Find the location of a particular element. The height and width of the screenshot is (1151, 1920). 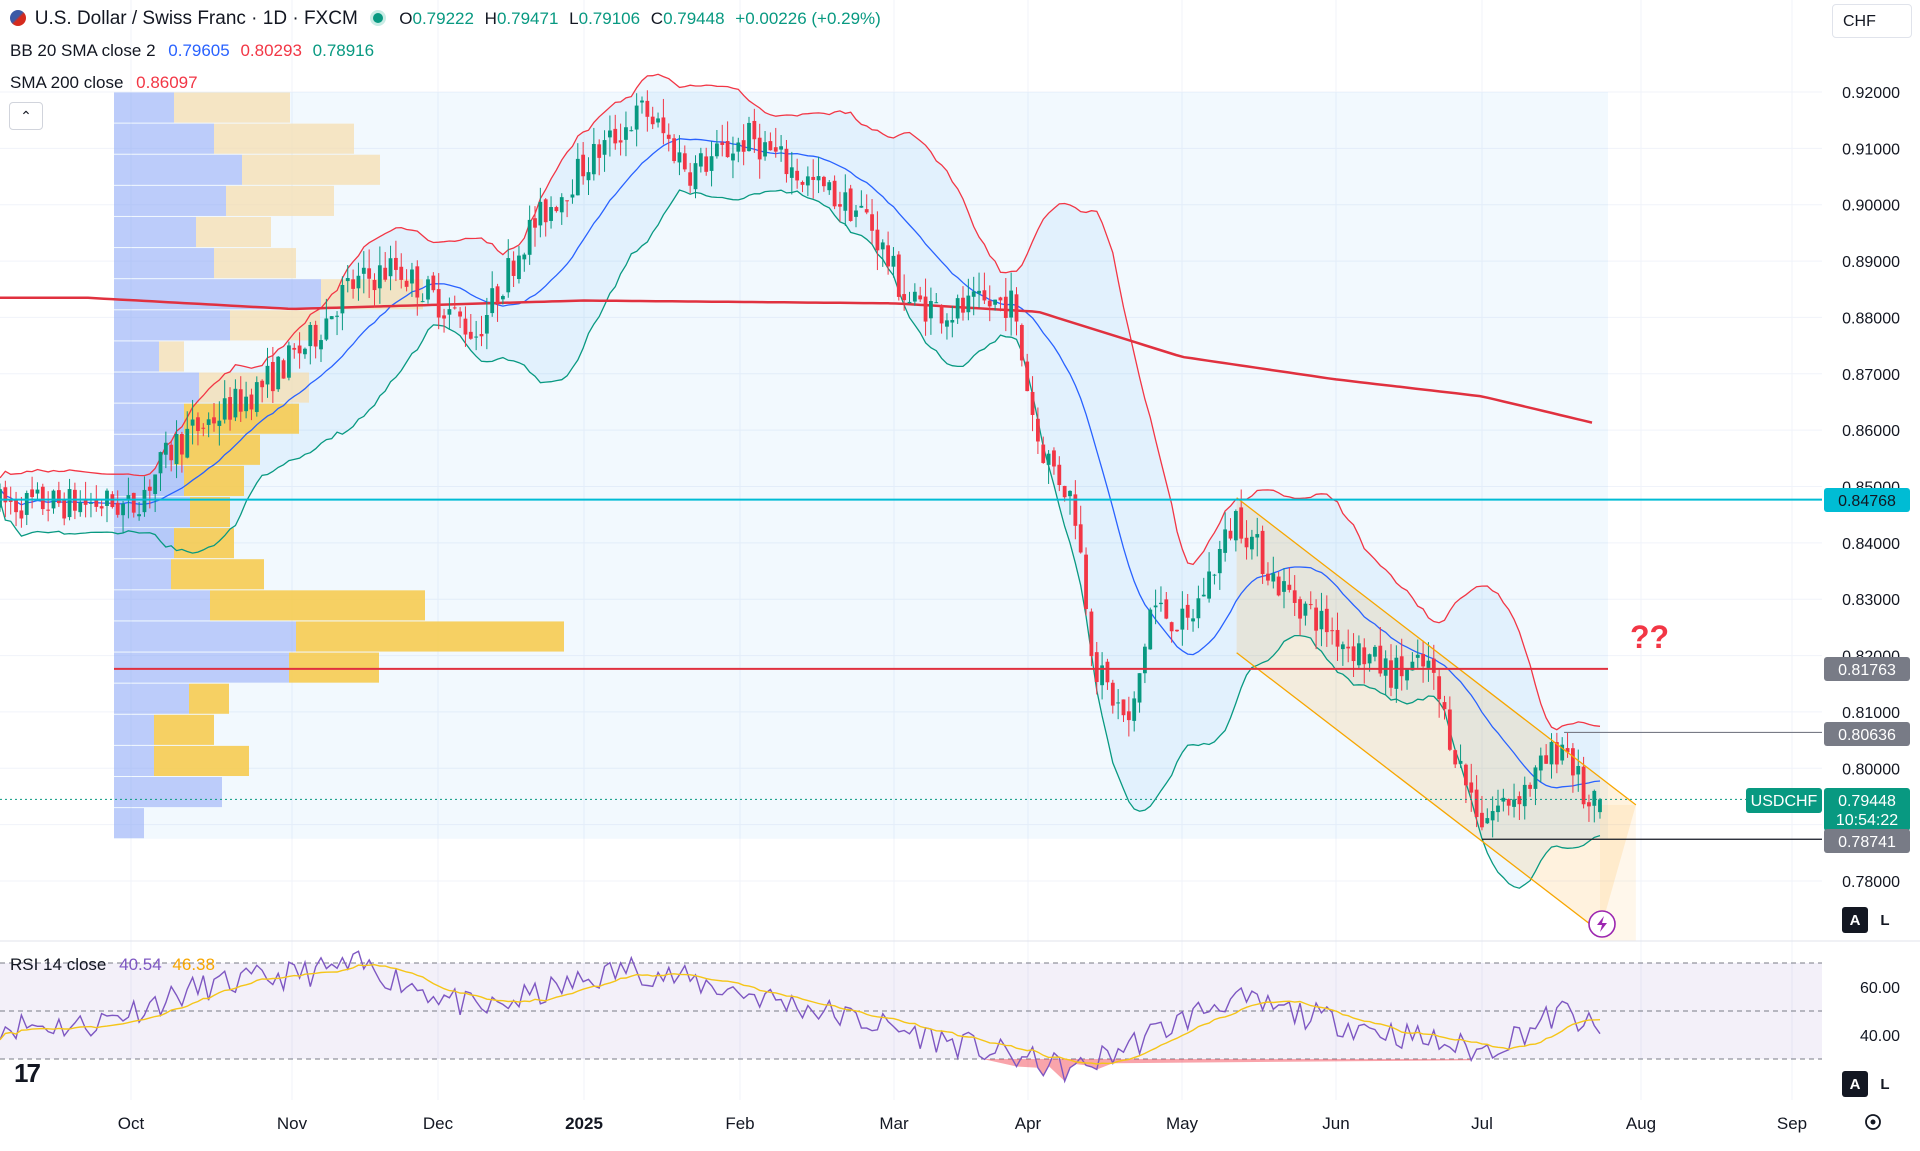

question-annotation: ?? is located at coordinates (1649, 637).